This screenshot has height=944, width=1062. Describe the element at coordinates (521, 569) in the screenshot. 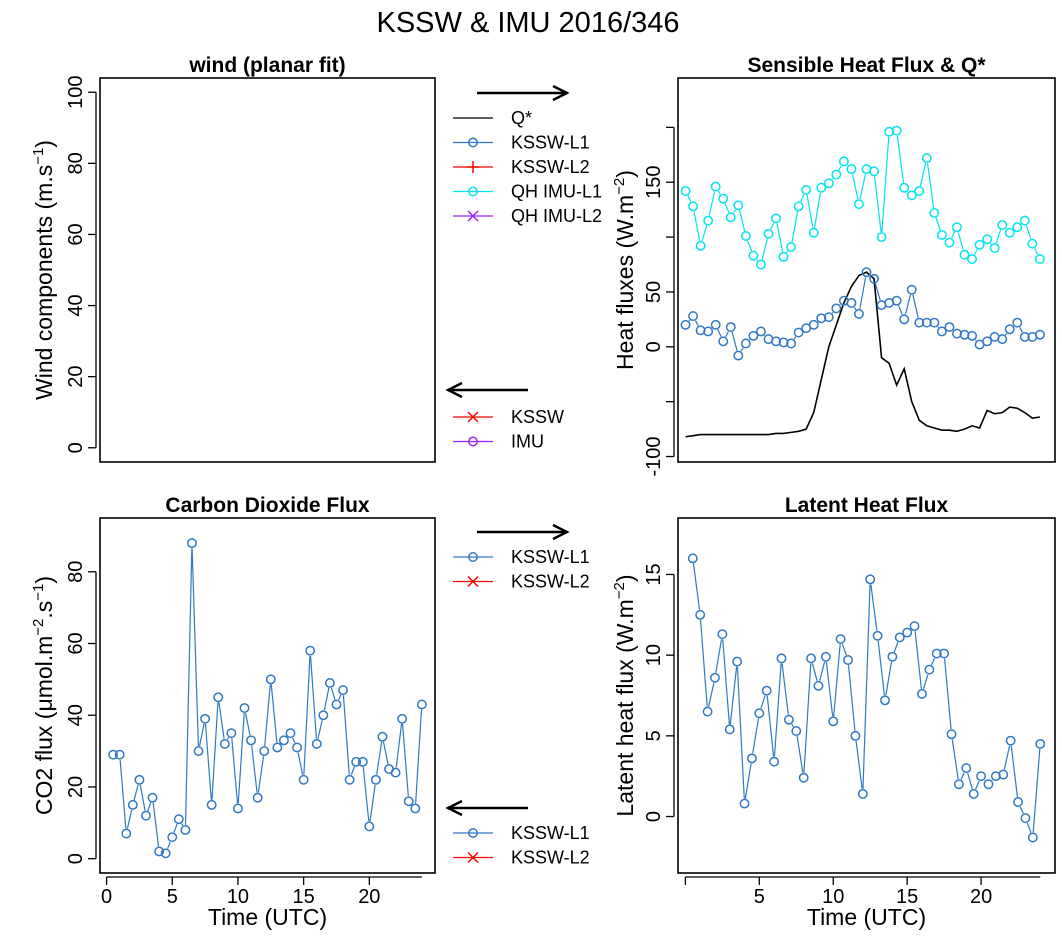

I see `co2-legend-top: KSSW-L1 KSSW-L2` at that location.